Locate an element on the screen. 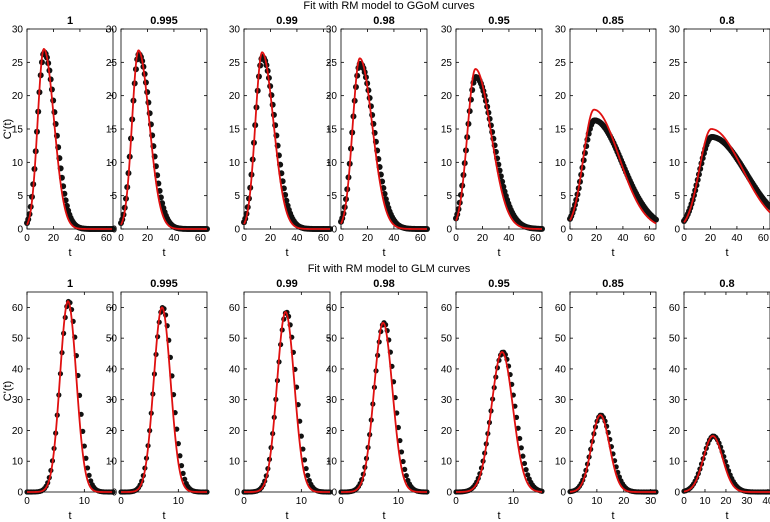 The height and width of the screenshot is (522, 770). ytick-label: 50 is located at coordinates (332, 339).